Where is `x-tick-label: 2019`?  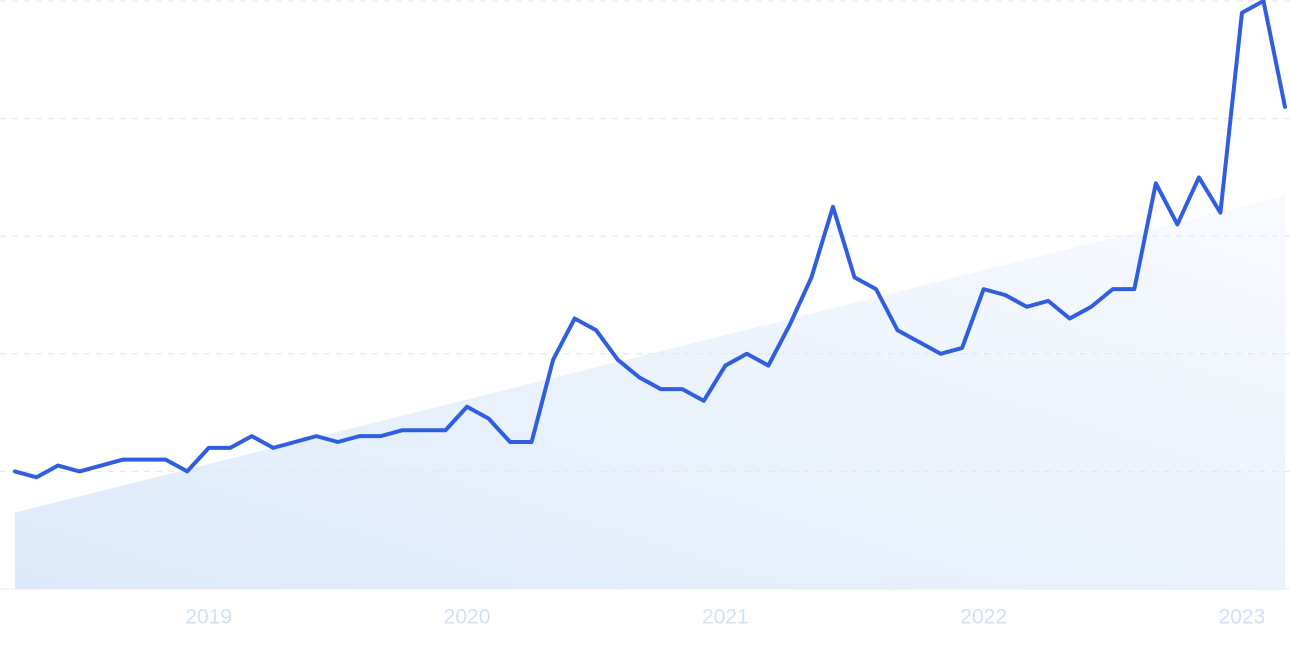
x-tick-label: 2019 is located at coordinates (208, 617).